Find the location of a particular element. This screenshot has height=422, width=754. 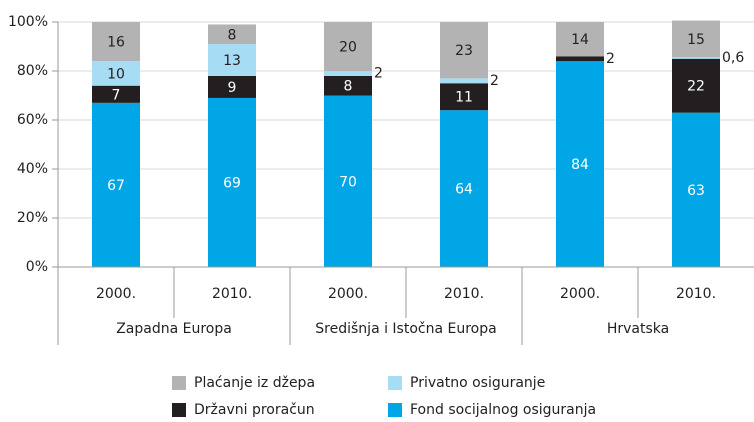

group-label: Hrvatska is located at coordinates (638, 329).